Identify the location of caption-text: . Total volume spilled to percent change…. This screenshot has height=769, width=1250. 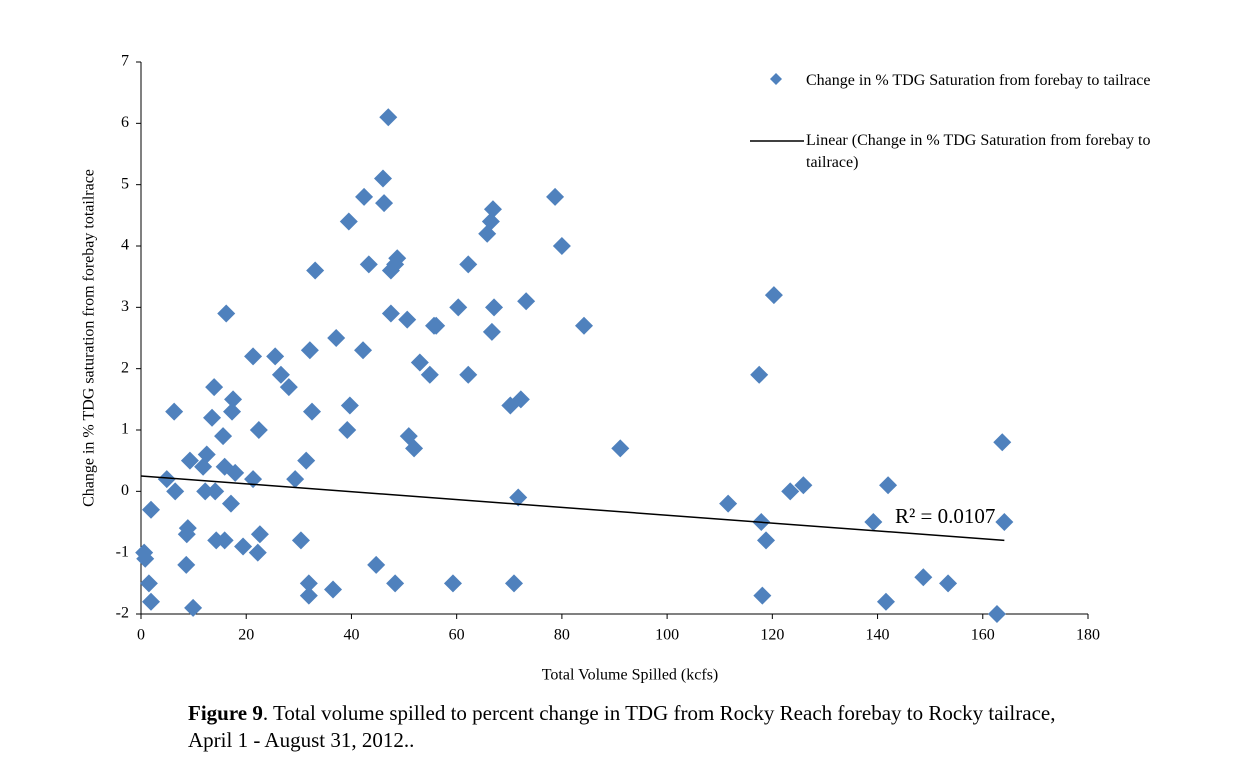
(622, 726).